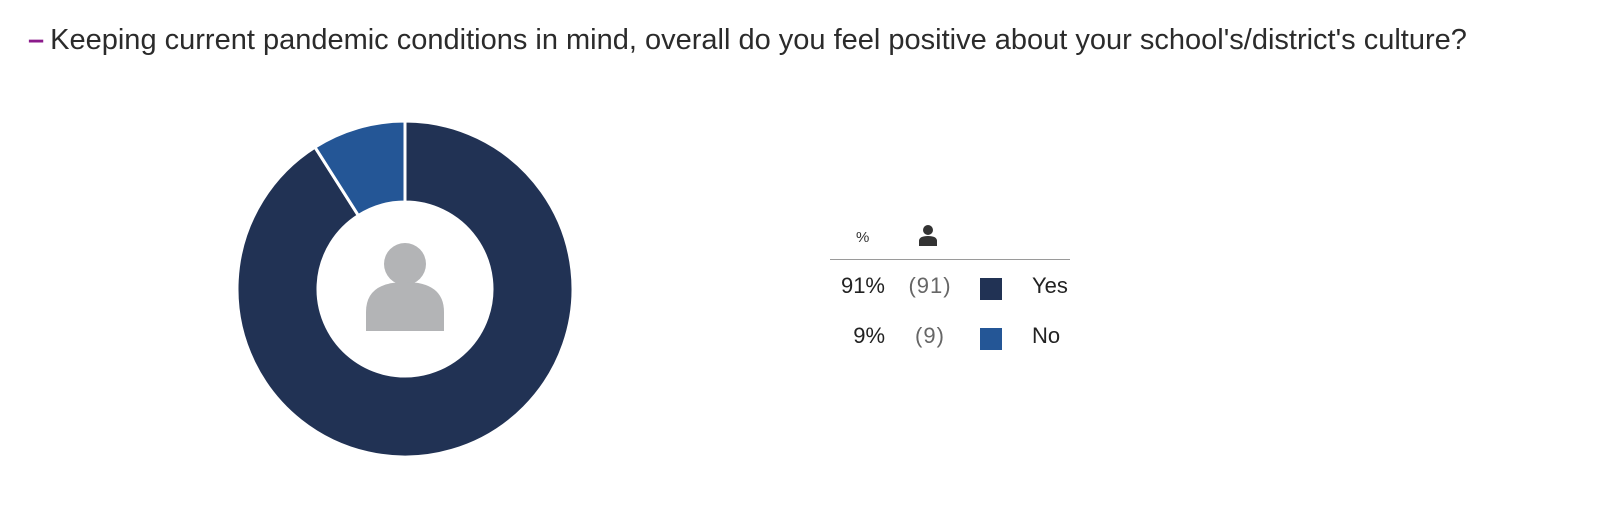 The height and width of the screenshot is (513, 1600). I want to click on donut-slice-no, so click(359, 168).